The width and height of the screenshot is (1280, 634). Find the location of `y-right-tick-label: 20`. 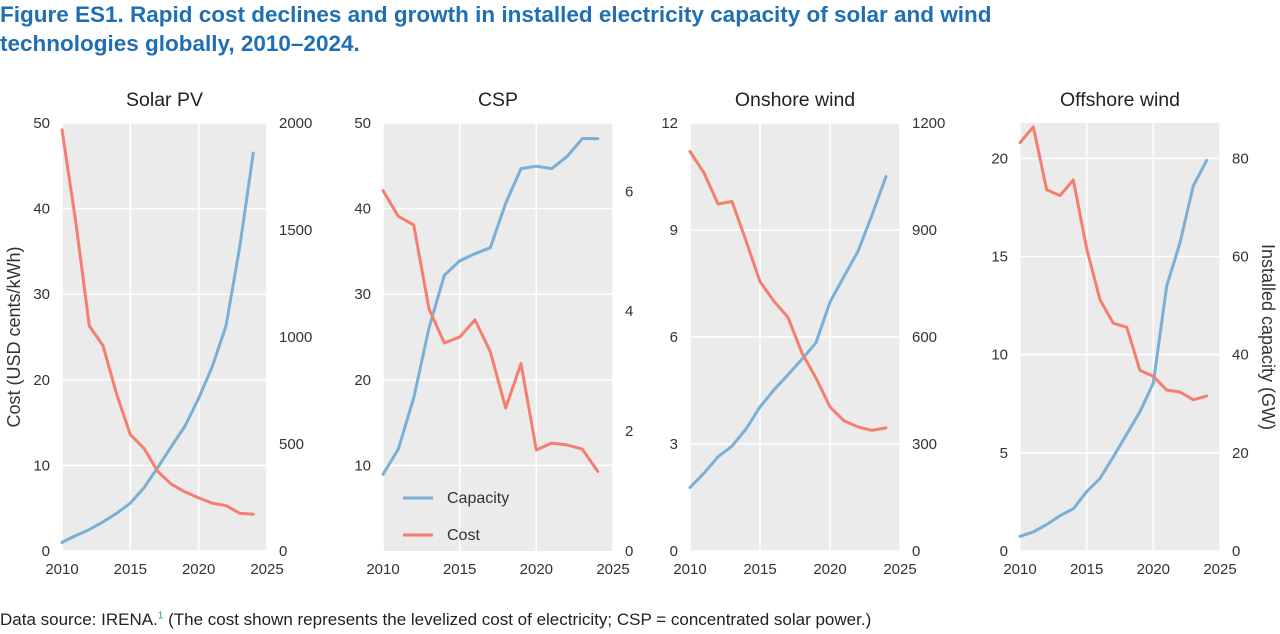

y-right-tick-label: 20 is located at coordinates (1240, 453).